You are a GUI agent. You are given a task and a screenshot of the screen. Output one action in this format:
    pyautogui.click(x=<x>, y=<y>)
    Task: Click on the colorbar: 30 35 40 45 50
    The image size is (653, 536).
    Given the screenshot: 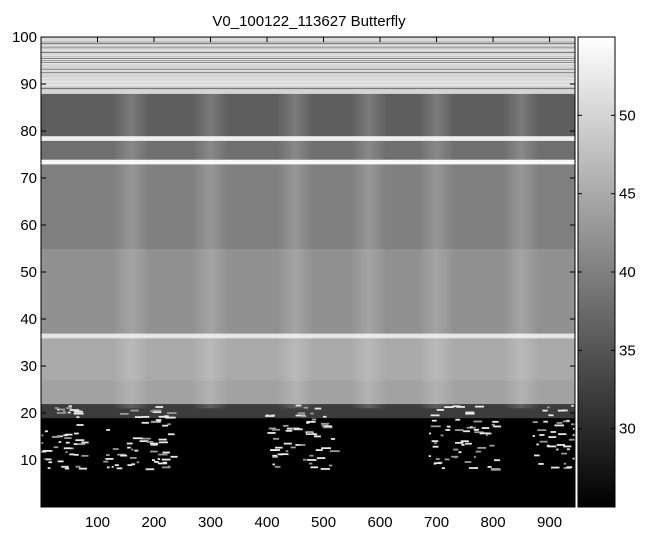 What is the action you would take?
    pyautogui.click(x=606, y=272)
    